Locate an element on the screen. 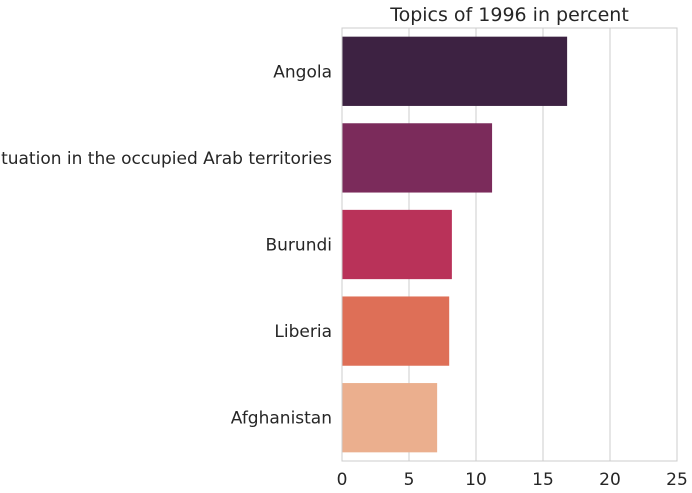  category-label: Burundi is located at coordinates (299, 246).